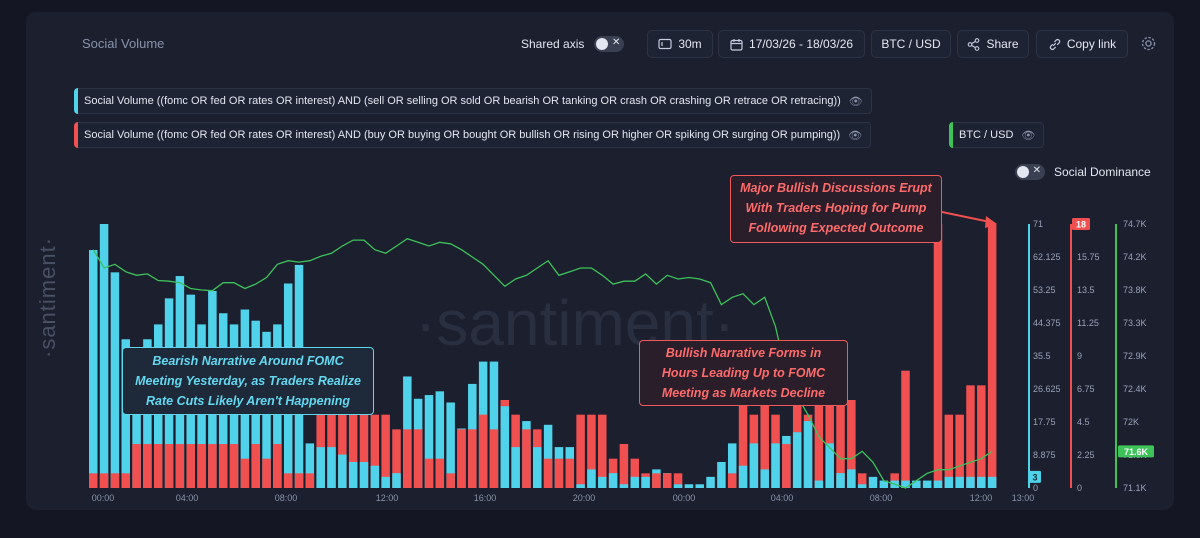 This screenshot has width=1200, height=538. I want to click on current-value-badge-bearish, so click(1035, 476).